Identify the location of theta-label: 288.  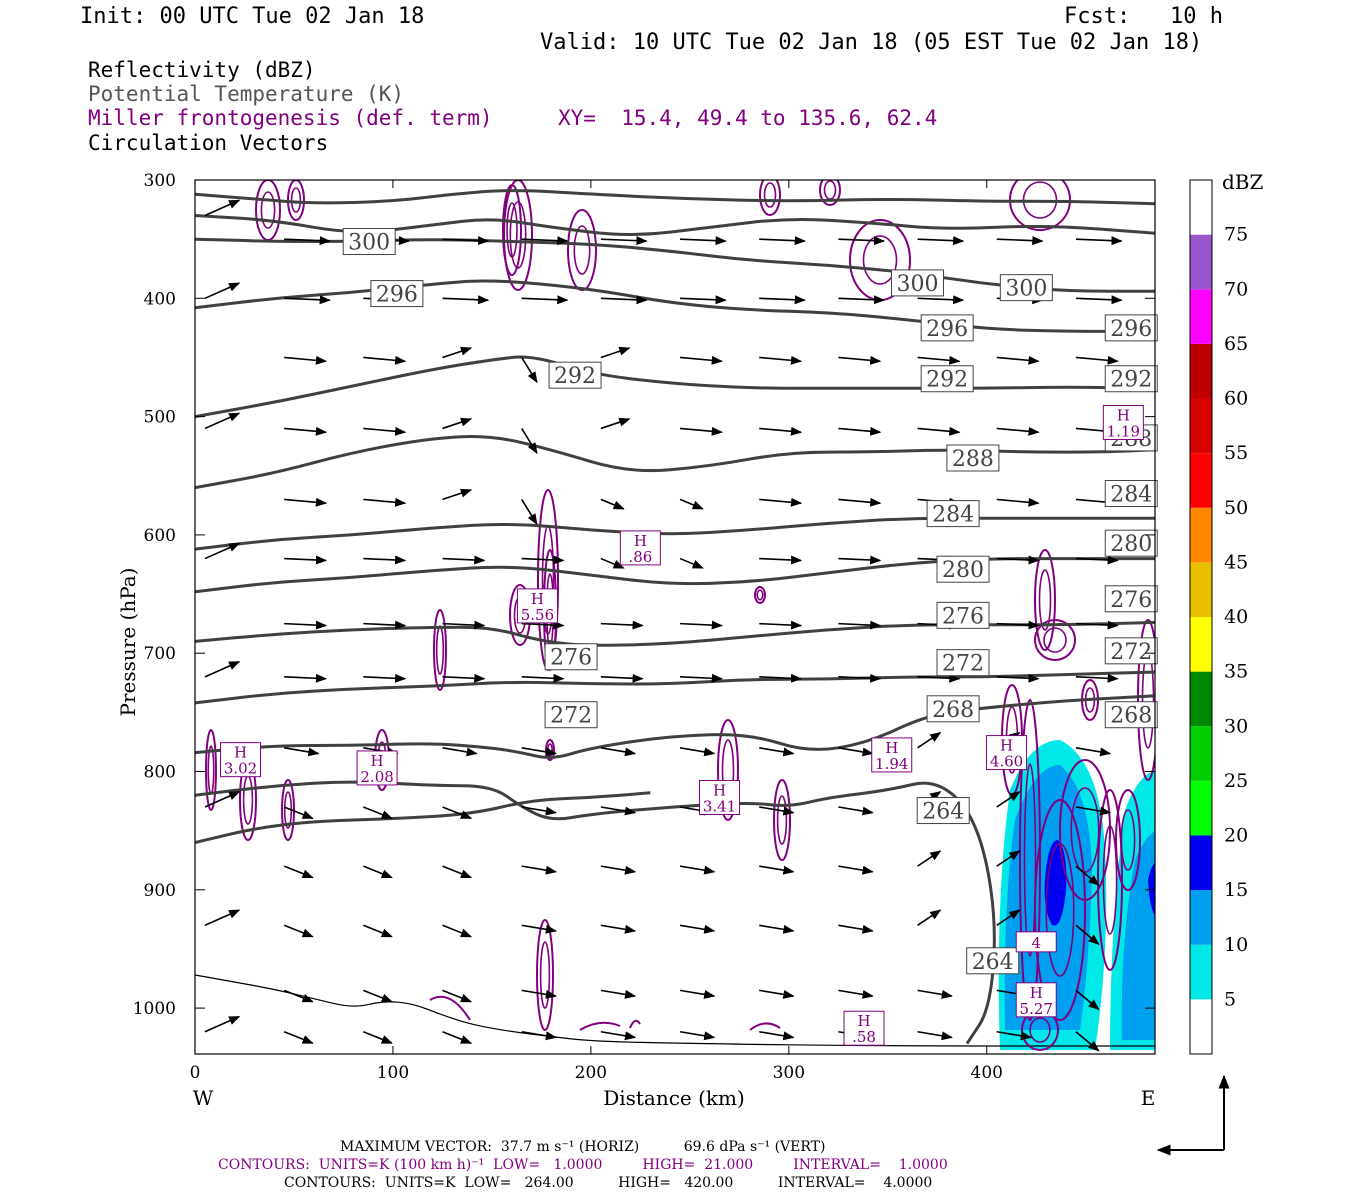
(973, 458).